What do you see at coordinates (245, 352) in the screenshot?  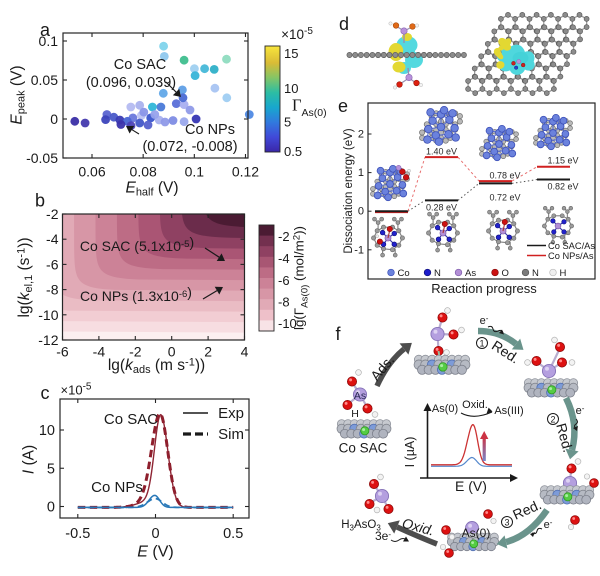 I see `svg-text: 4` at bounding box center [245, 352].